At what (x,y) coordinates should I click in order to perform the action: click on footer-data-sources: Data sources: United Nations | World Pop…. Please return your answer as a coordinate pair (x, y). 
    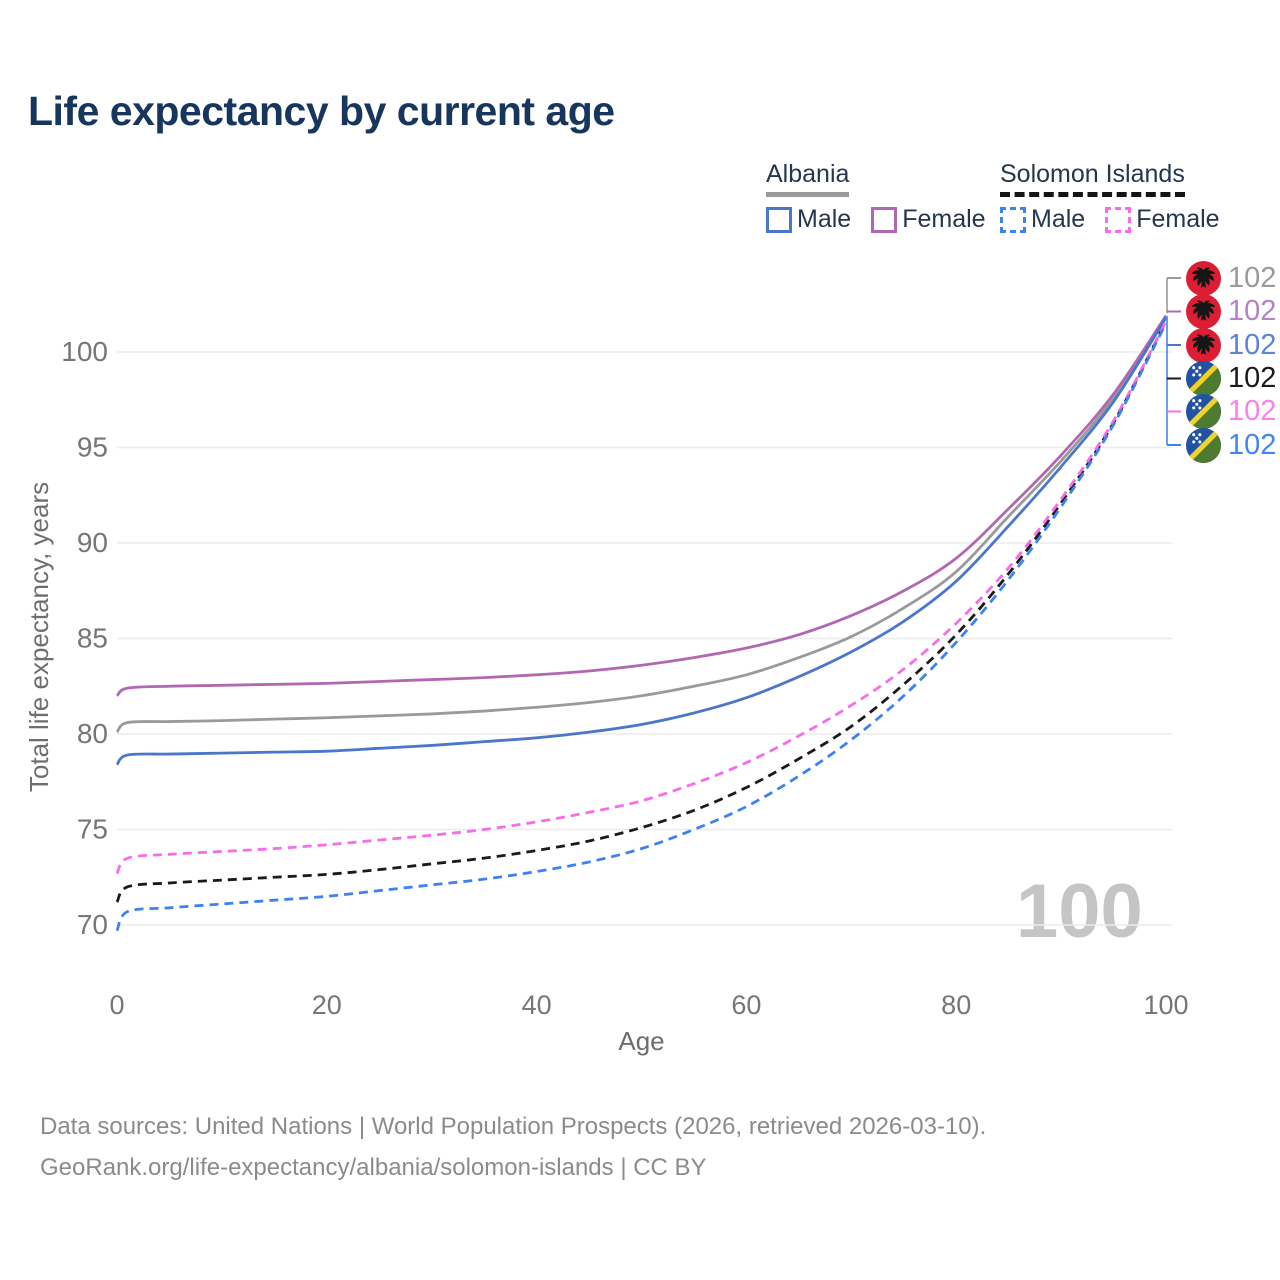
    Looking at the image, I should click on (513, 1126).